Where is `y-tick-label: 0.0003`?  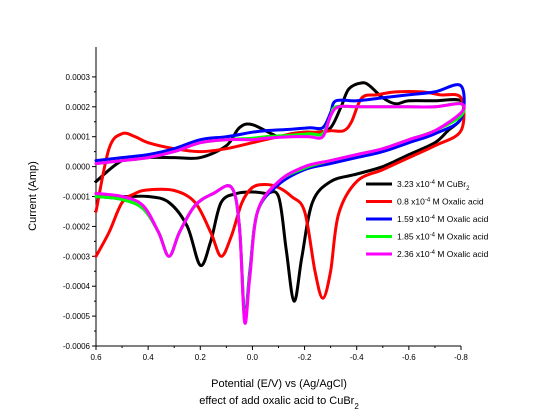
y-tick-label: 0.0003 is located at coordinates (78, 77).